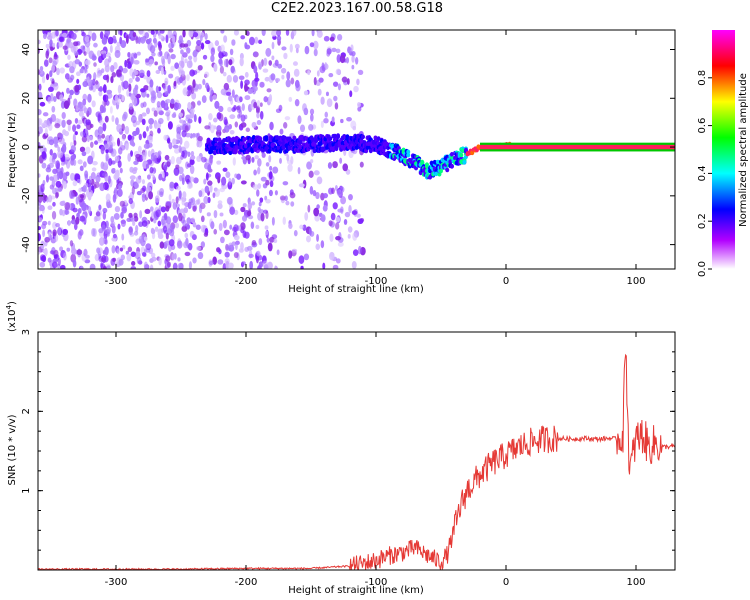 The height and width of the screenshot is (600, 750). Describe the element at coordinates (376, 281) in the screenshot. I see `x-tick-label: -100` at that location.